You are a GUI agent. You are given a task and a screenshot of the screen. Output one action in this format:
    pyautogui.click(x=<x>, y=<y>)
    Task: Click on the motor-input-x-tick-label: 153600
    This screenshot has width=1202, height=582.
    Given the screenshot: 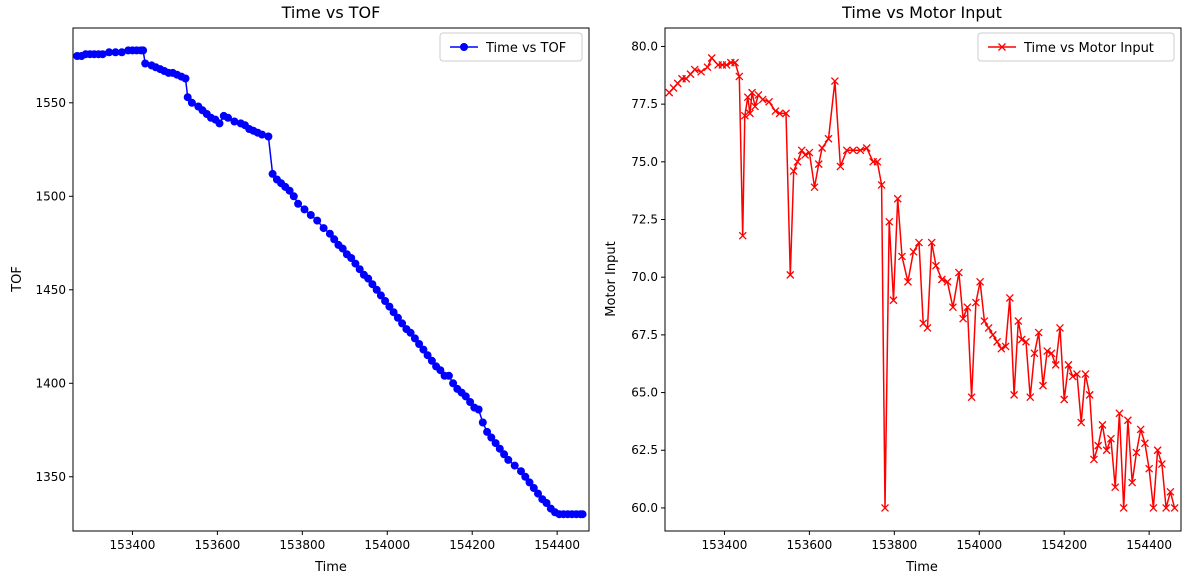 What is the action you would take?
    pyautogui.click(x=809, y=545)
    